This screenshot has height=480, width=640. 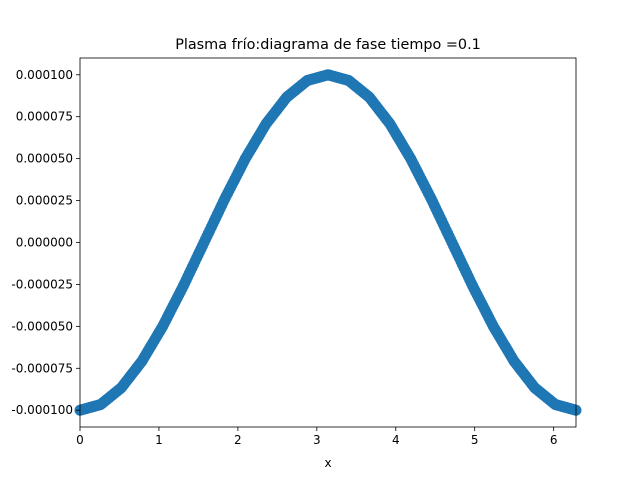 I want to click on y-tick-label: 0.000000, so click(x=44, y=243).